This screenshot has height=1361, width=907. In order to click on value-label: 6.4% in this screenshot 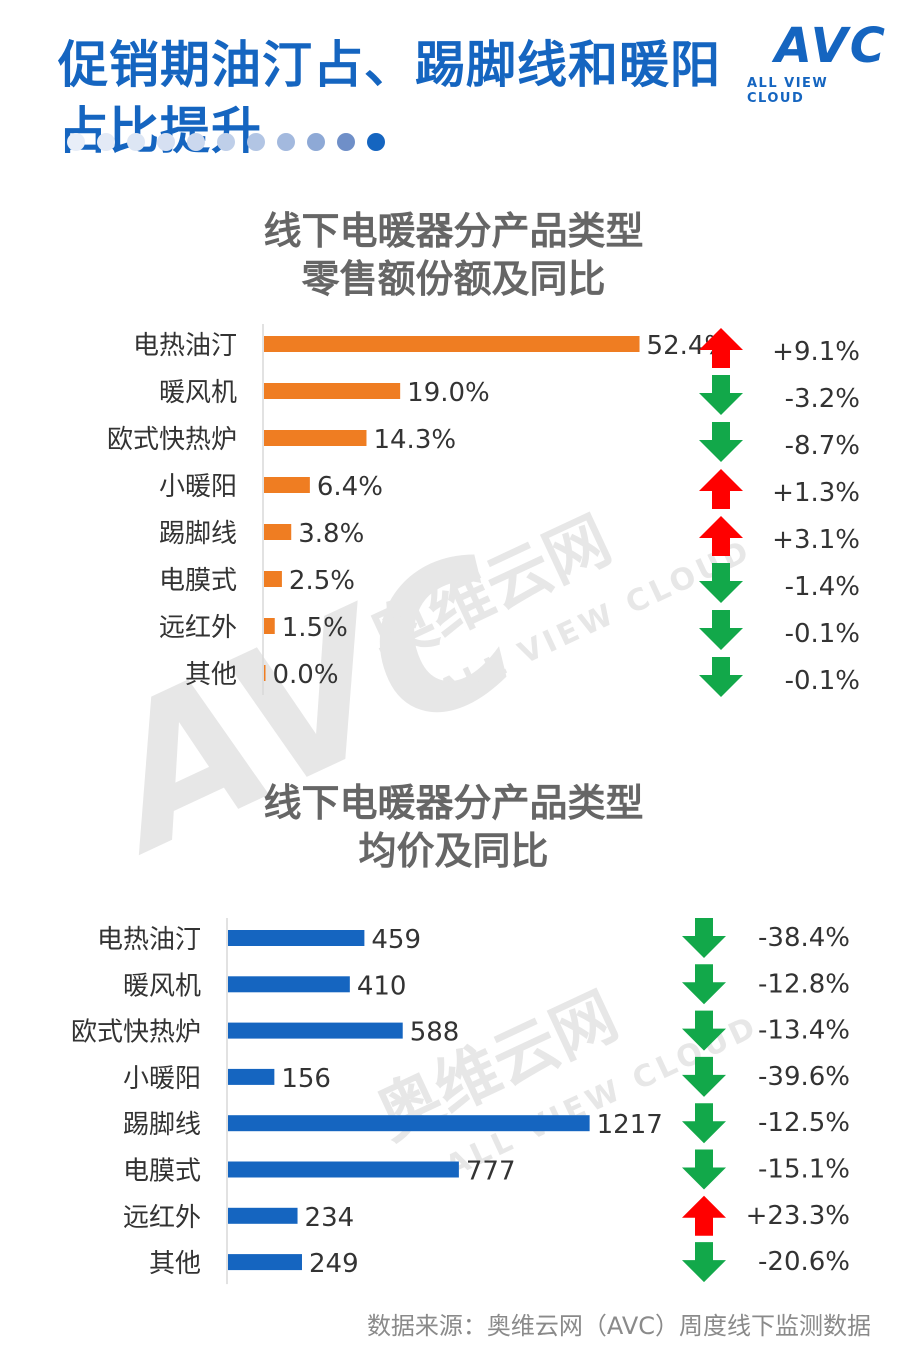, I will do `click(350, 487)`.